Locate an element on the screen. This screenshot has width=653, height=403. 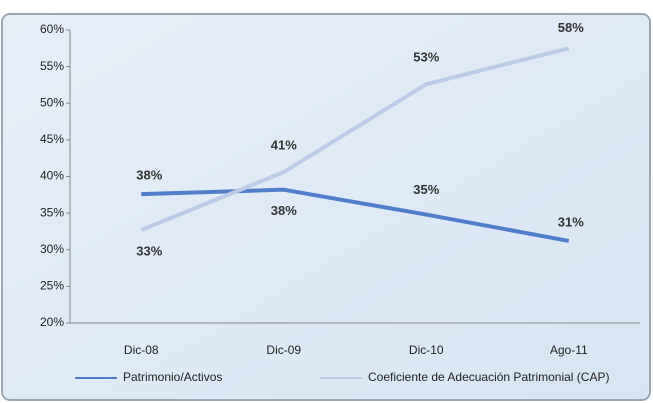
x-tick-label: Dic-08 is located at coordinates (141, 350).